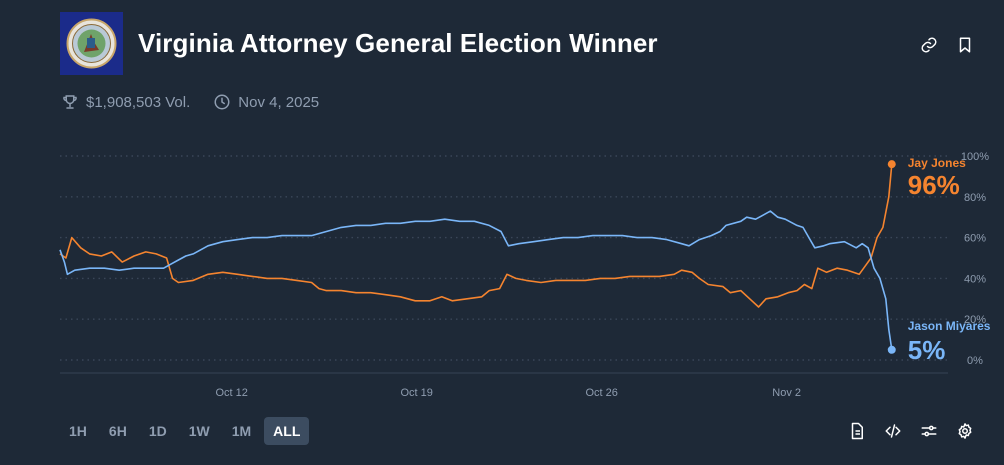 This screenshot has height=465, width=1004. What do you see at coordinates (91, 43) in the screenshot?
I see `virginia-flag-icon` at bounding box center [91, 43].